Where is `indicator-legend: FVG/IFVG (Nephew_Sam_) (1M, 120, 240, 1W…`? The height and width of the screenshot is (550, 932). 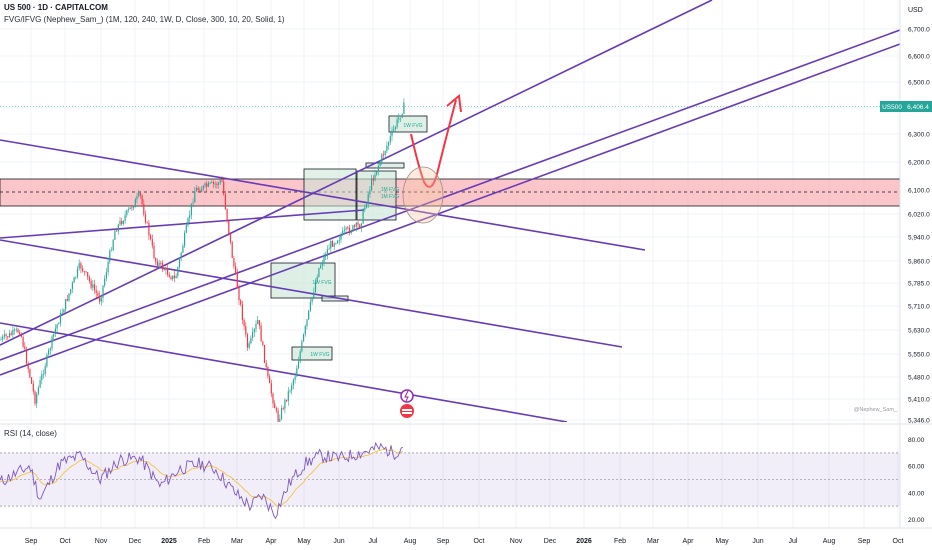 indicator-legend: FVG/IFVG (Nephew_Sam_) (1M, 120, 240, 1W… is located at coordinates (144, 19).